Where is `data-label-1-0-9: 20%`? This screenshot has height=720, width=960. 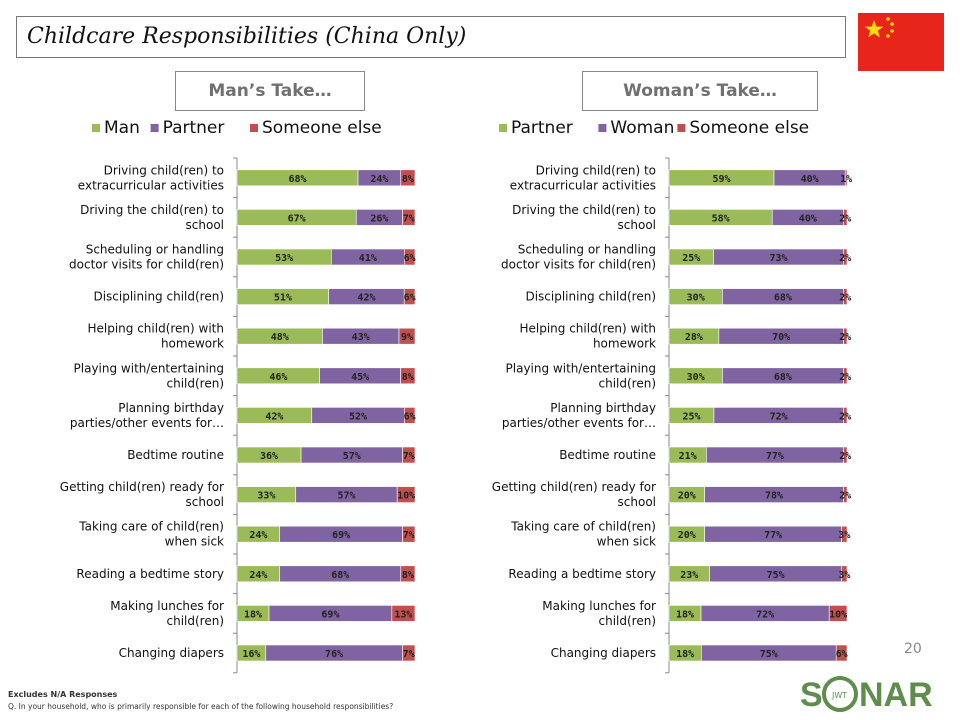 data-label-1-0-9: 20% is located at coordinates (687, 535).